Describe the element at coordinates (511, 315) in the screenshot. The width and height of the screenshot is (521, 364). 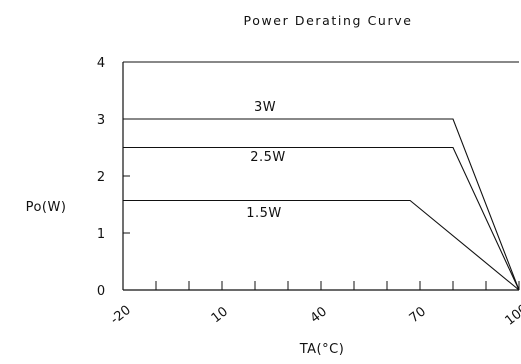
I see `x-tick-label: 100` at that location.